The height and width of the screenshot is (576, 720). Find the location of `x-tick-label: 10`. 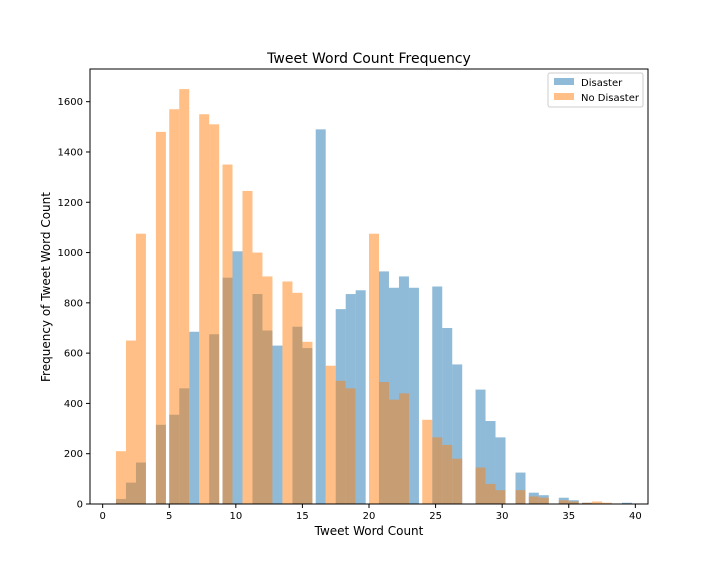

x-tick-label: 10 is located at coordinates (235, 516).